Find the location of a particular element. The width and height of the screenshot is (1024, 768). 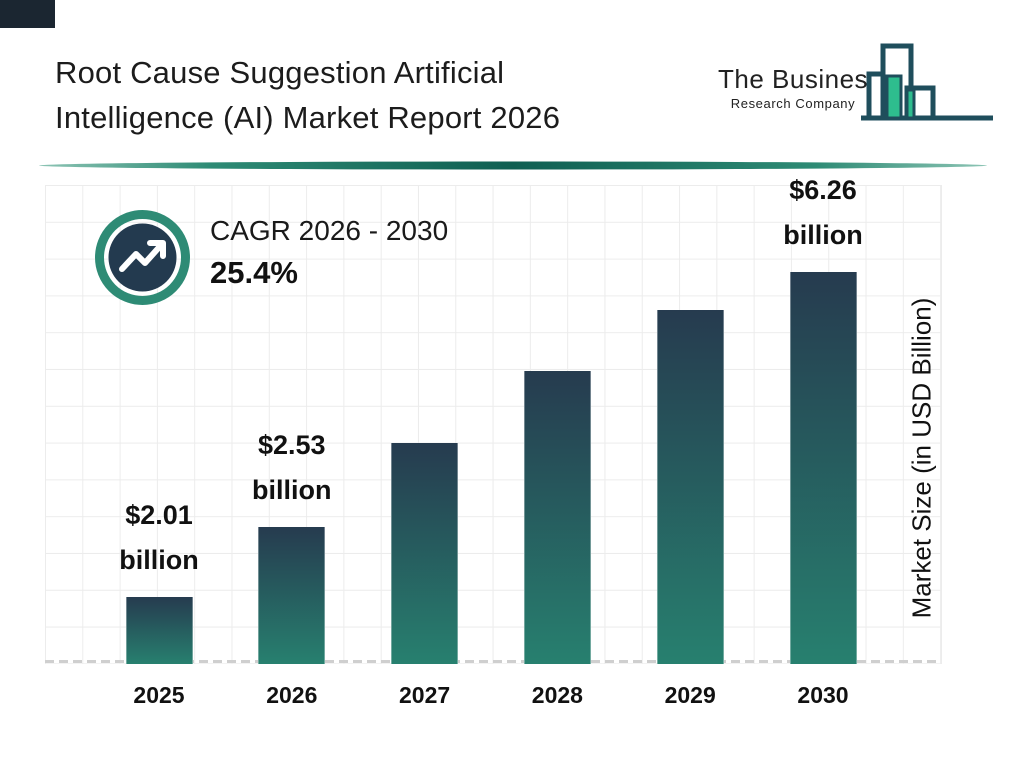

logo-text: The Business Research Company is located at coordinates (800, 87).